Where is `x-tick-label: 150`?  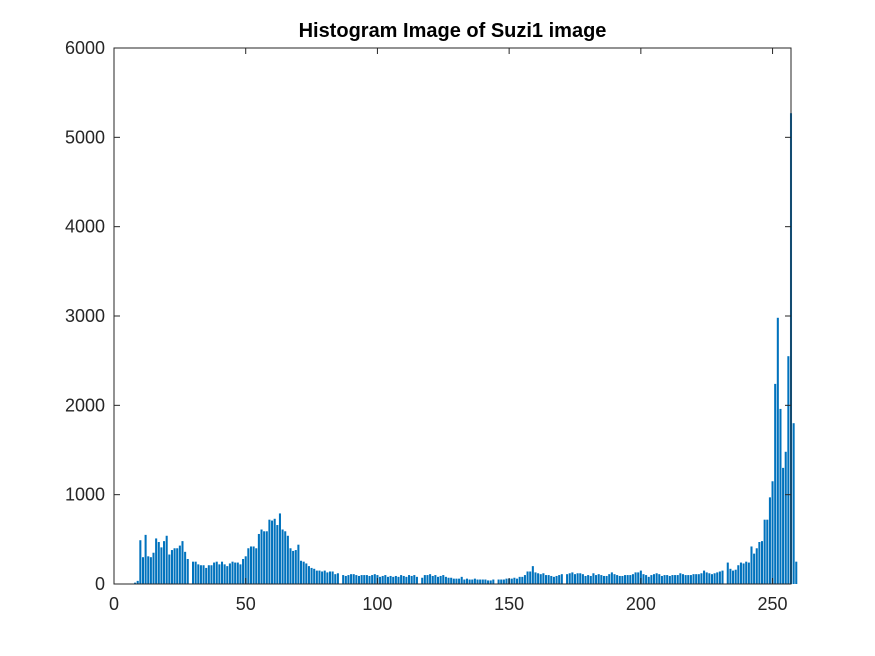 x-tick-label: 150 is located at coordinates (509, 604).